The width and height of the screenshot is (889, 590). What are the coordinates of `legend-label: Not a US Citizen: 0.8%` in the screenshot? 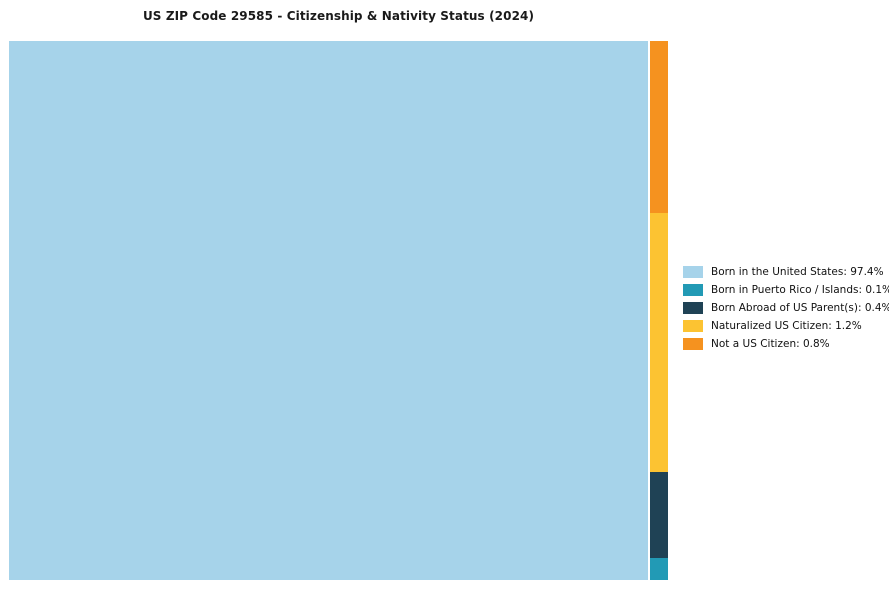 It's located at (770, 344).